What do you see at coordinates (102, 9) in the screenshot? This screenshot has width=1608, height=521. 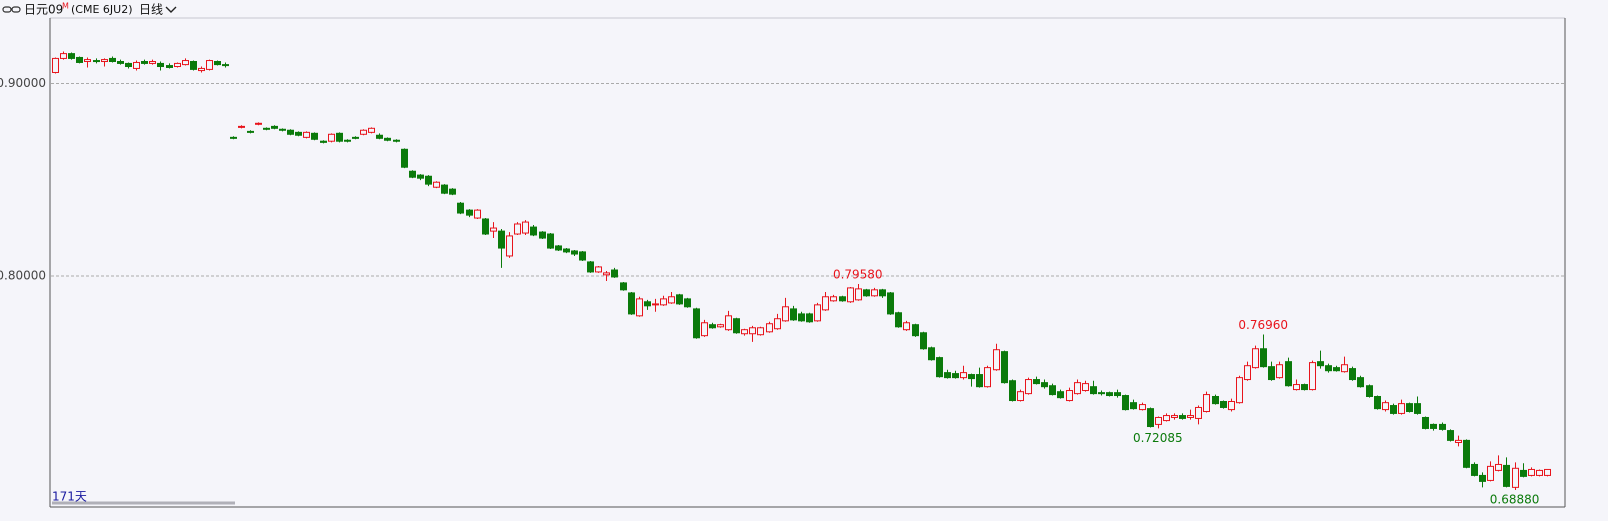 I see `contract: (CME 6JU2)` at bounding box center [102, 9].